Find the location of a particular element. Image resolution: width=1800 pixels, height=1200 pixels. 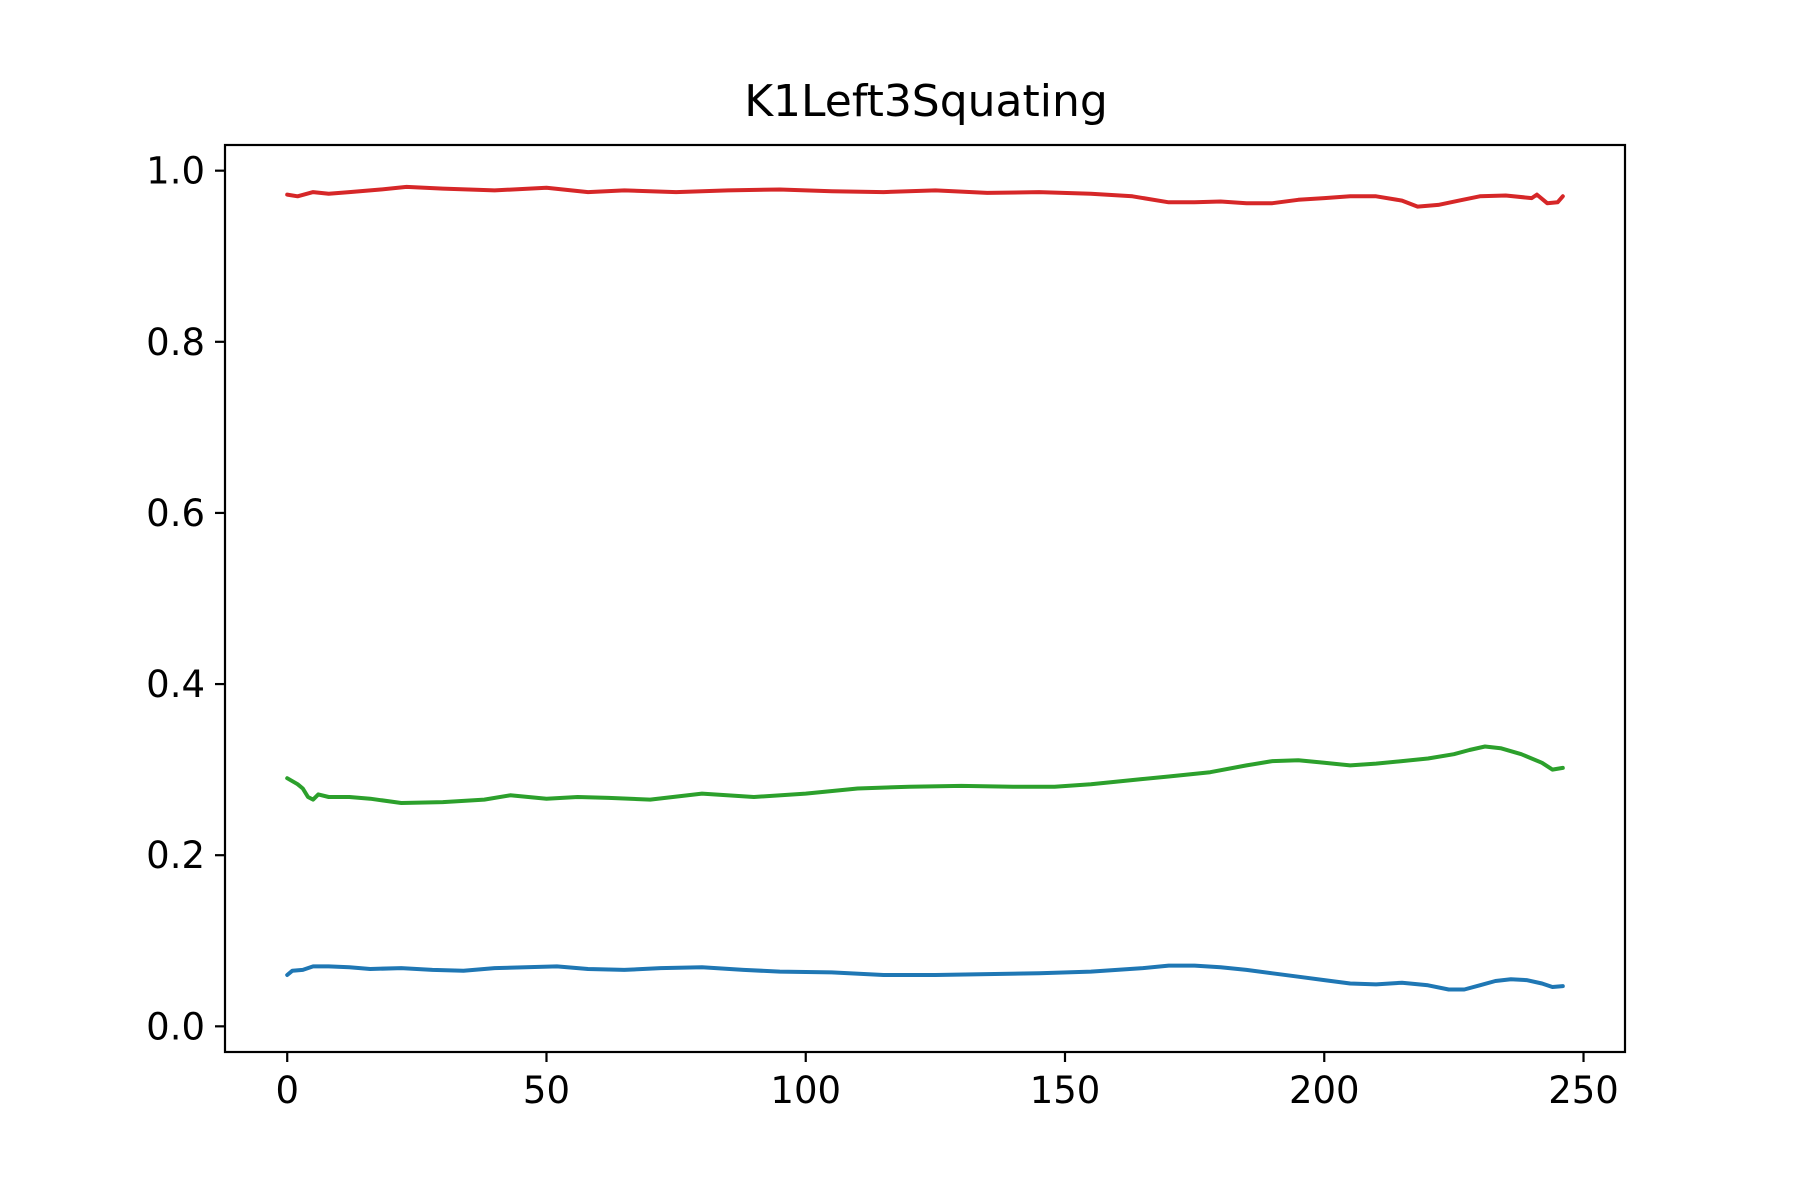

x-tick-label: 250 is located at coordinates (1583, 1090).